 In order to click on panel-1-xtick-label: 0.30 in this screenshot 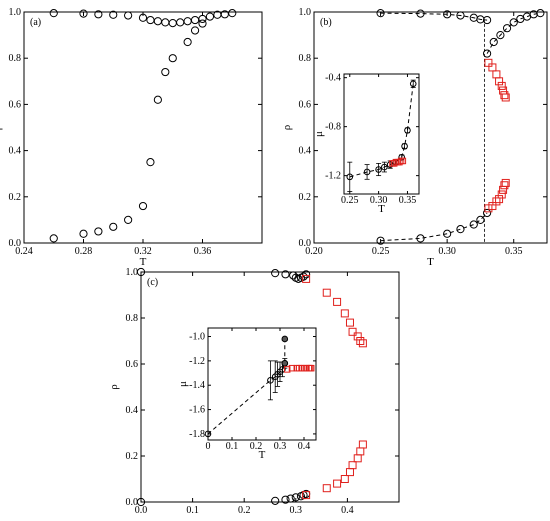, I will do `click(447, 251)`.